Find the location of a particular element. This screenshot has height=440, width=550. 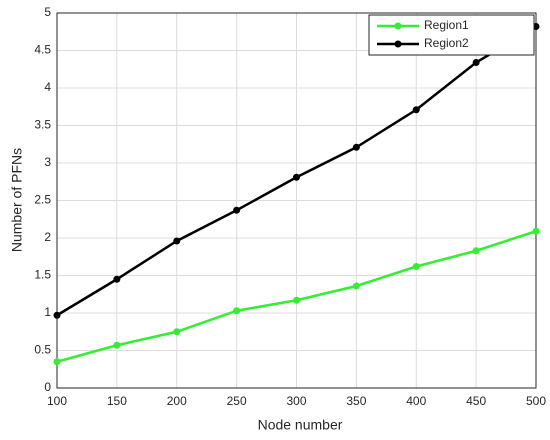

y-tick-label: 2 is located at coordinates (47, 237).